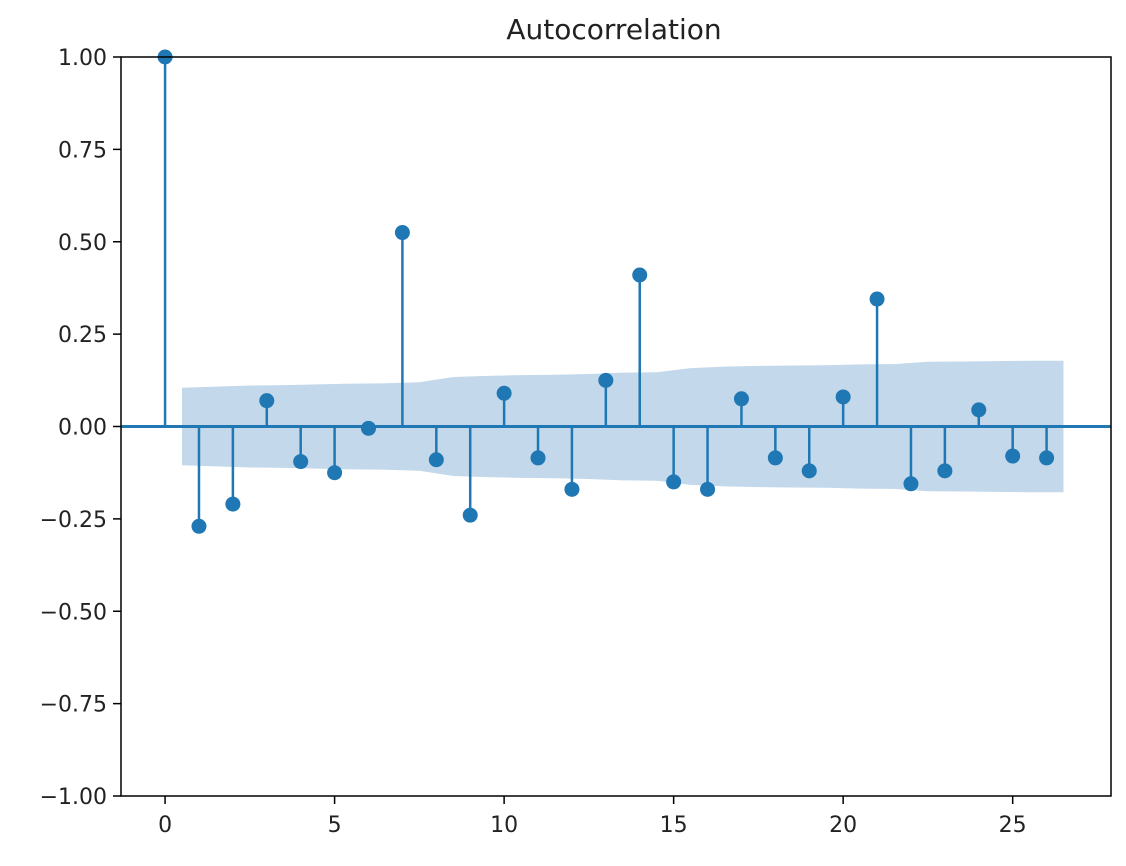 The width and height of the screenshot is (1126, 866). I want to click on x-tick-label: 20, so click(843, 825).